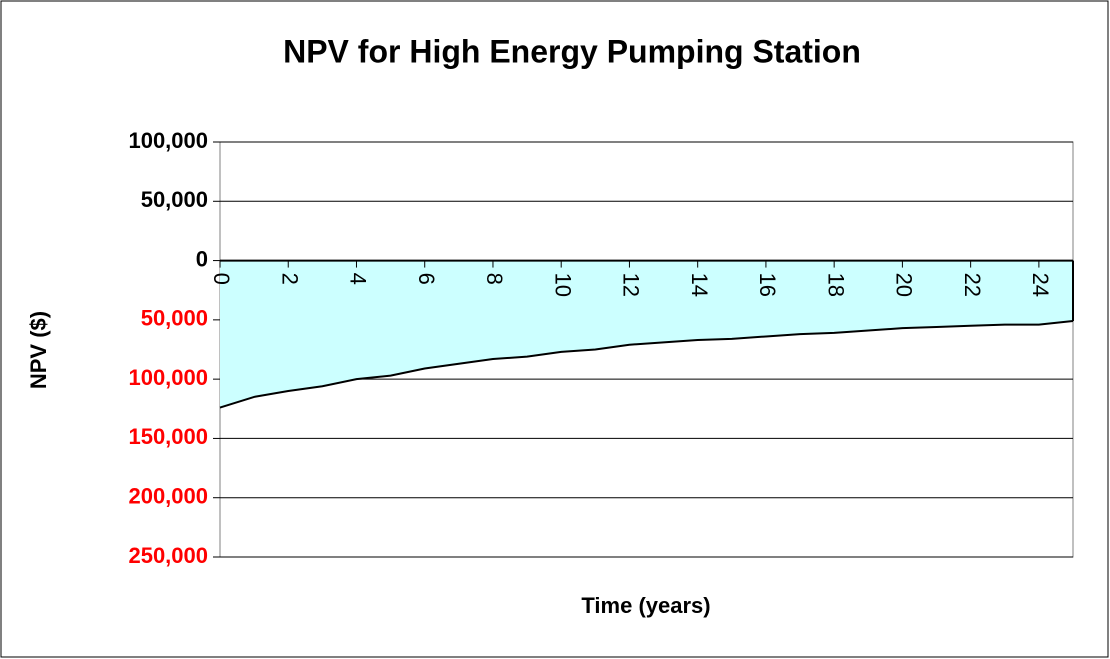 This screenshot has width=1110, height=659. What do you see at coordinates (168, 496) in the screenshot?
I see `y-tick-label: 200,000` at bounding box center [168, 496].